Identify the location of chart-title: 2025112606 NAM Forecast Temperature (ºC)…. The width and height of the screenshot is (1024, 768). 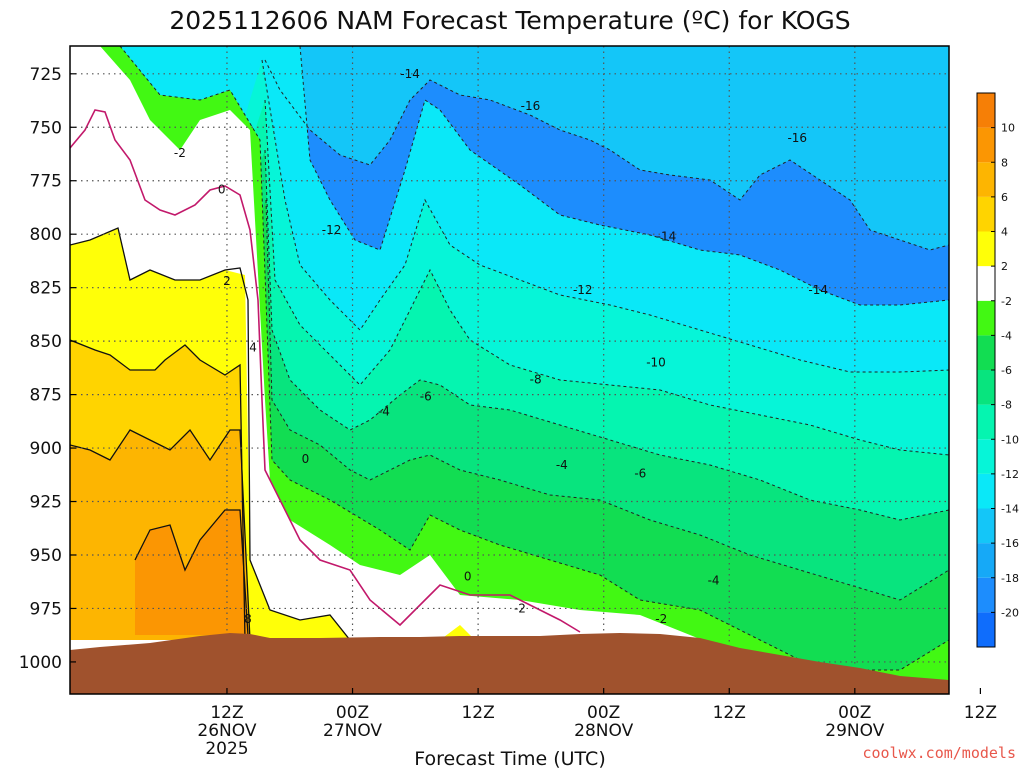
(509, 20).